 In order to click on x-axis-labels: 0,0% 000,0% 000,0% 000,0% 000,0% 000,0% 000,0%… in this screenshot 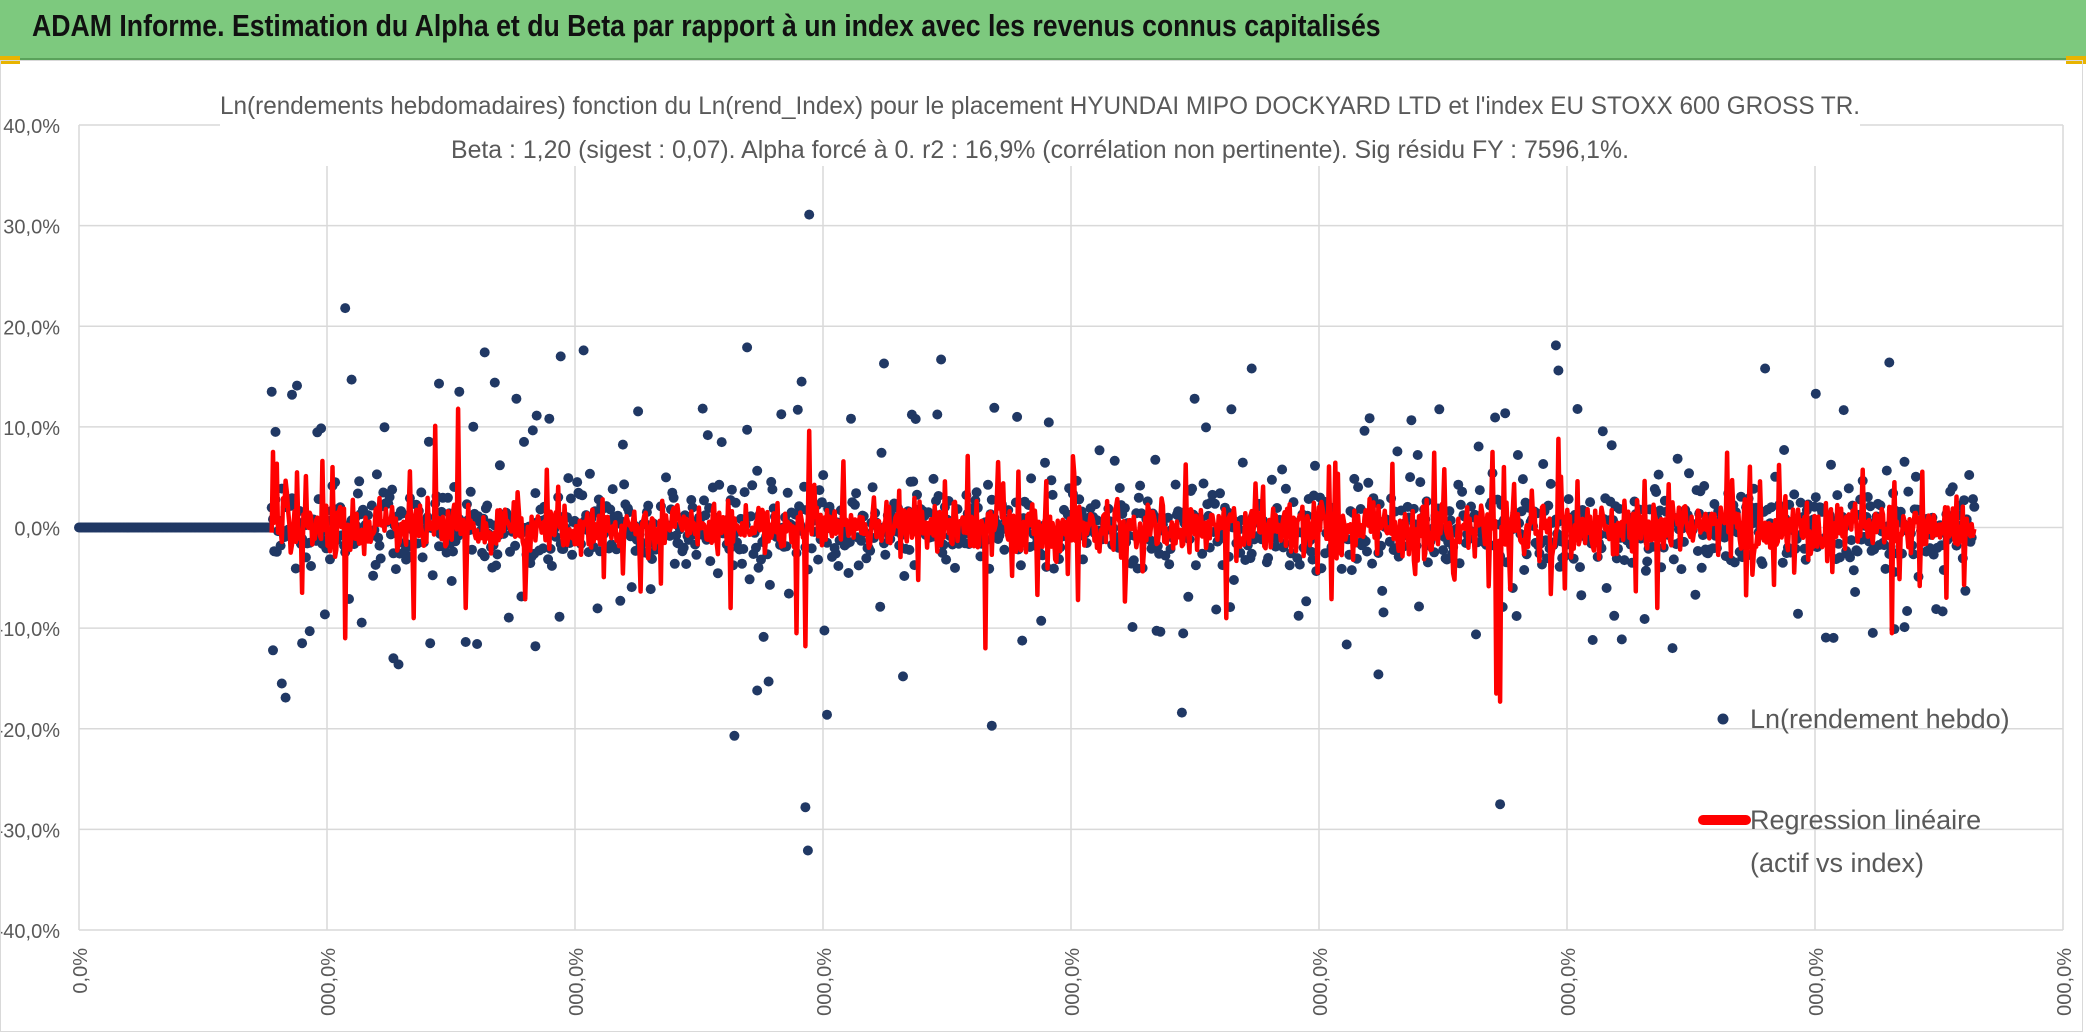, I will do `click(1073, 982)`.